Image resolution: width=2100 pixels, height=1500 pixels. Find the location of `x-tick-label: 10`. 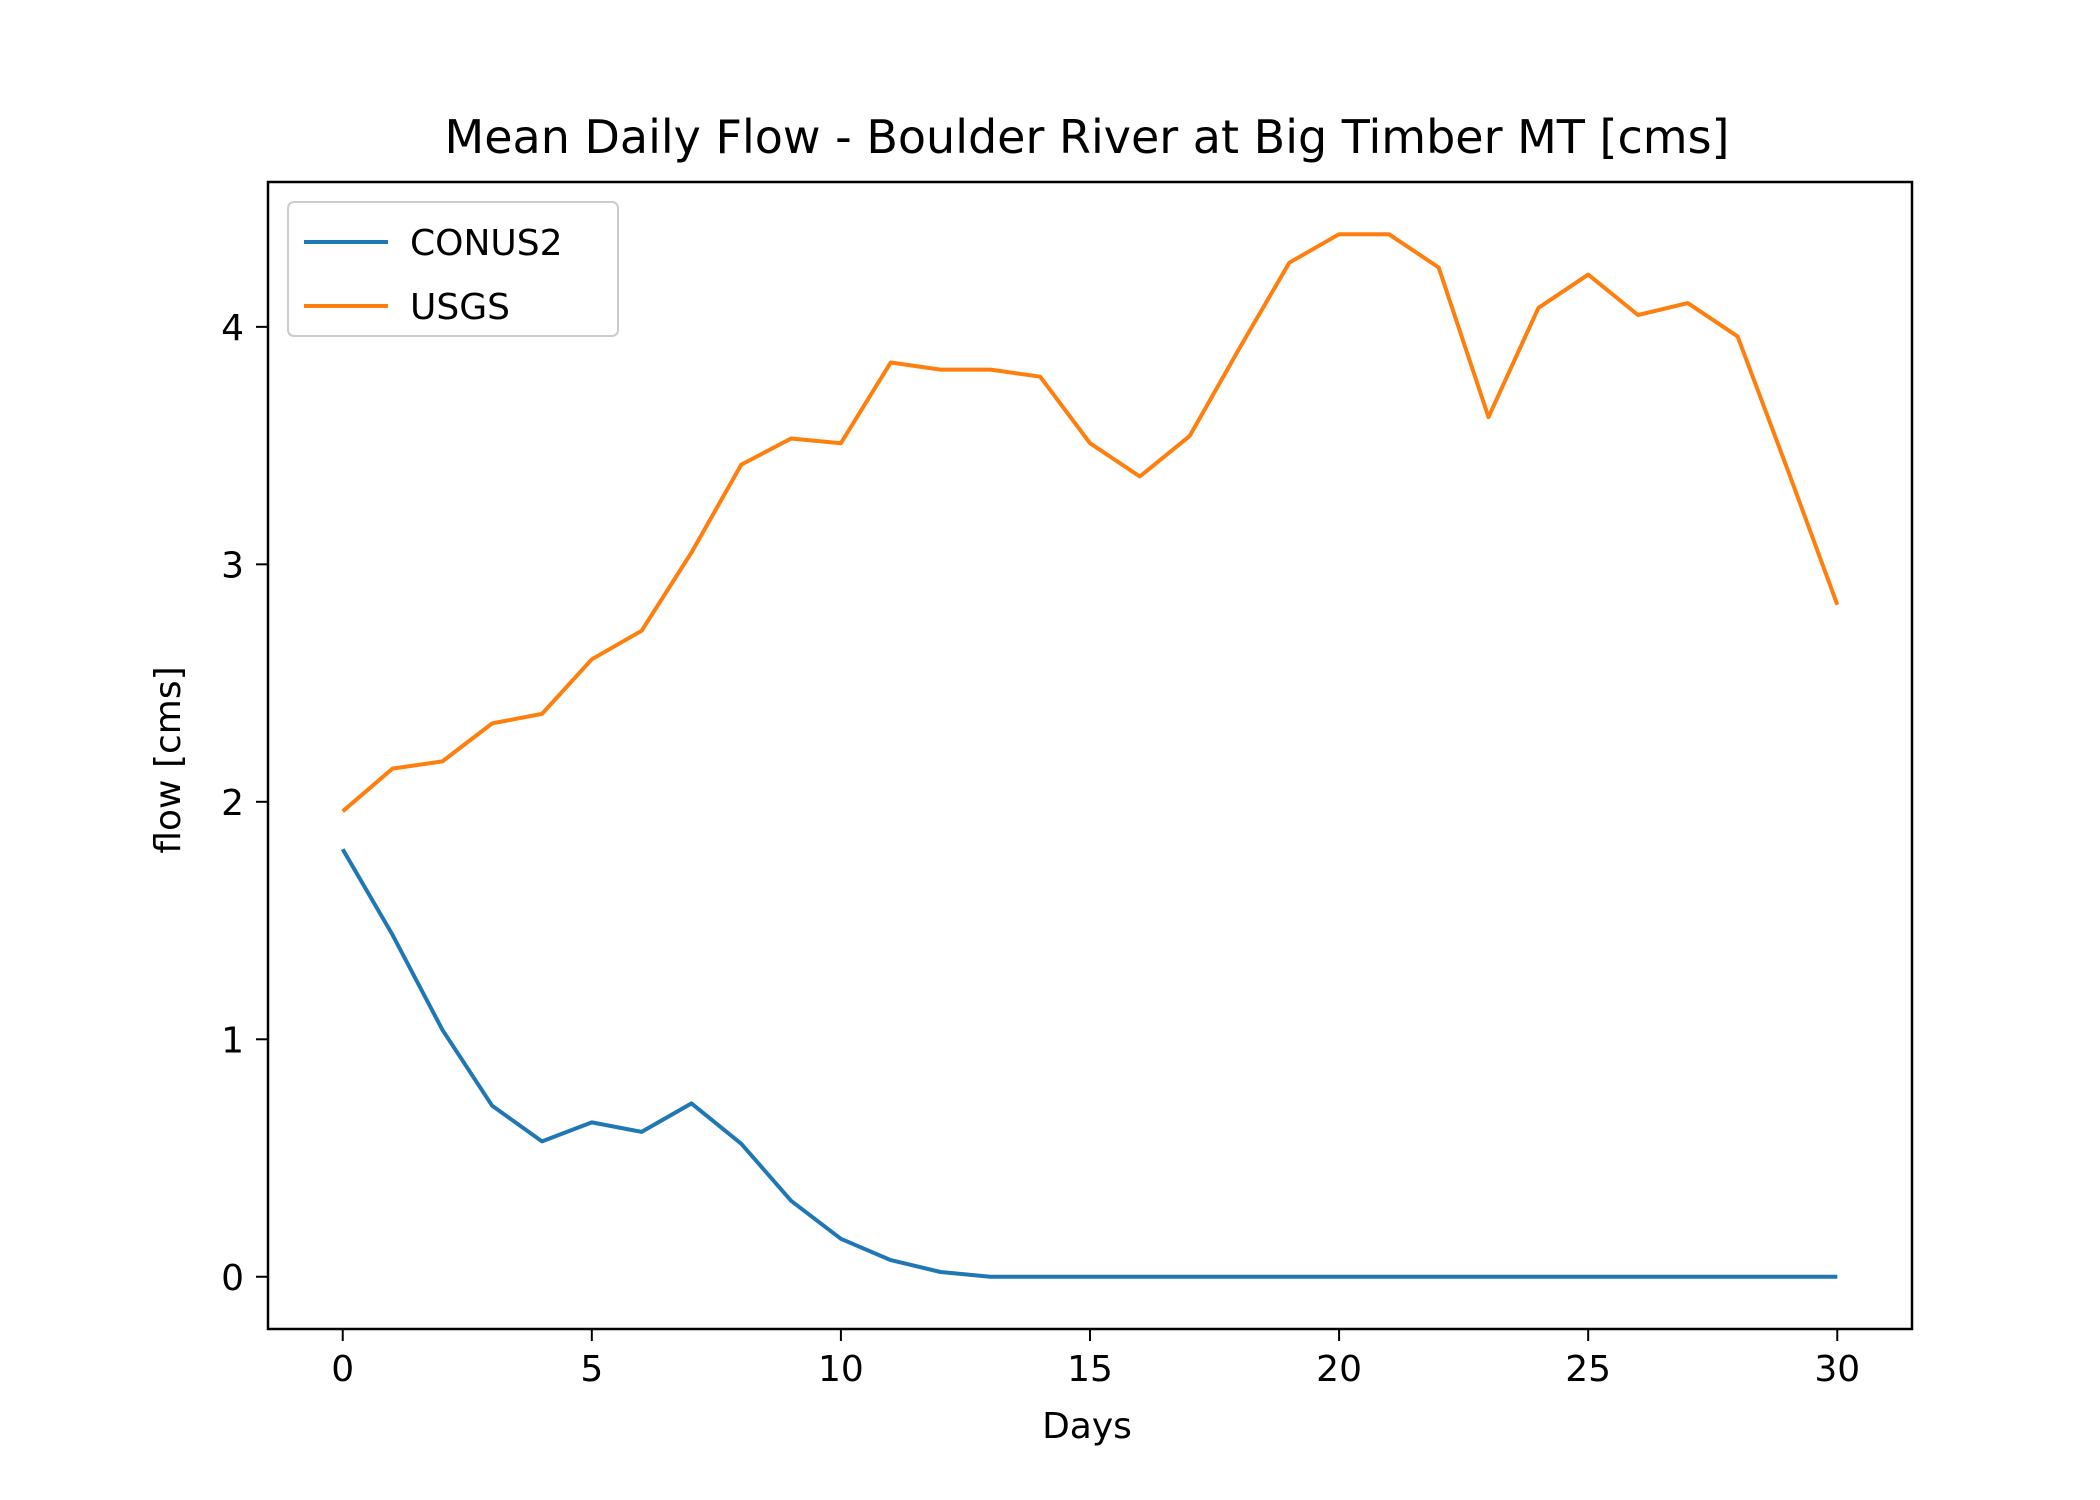

x-tick-label: 10 is located at coordinates (841, 1369).